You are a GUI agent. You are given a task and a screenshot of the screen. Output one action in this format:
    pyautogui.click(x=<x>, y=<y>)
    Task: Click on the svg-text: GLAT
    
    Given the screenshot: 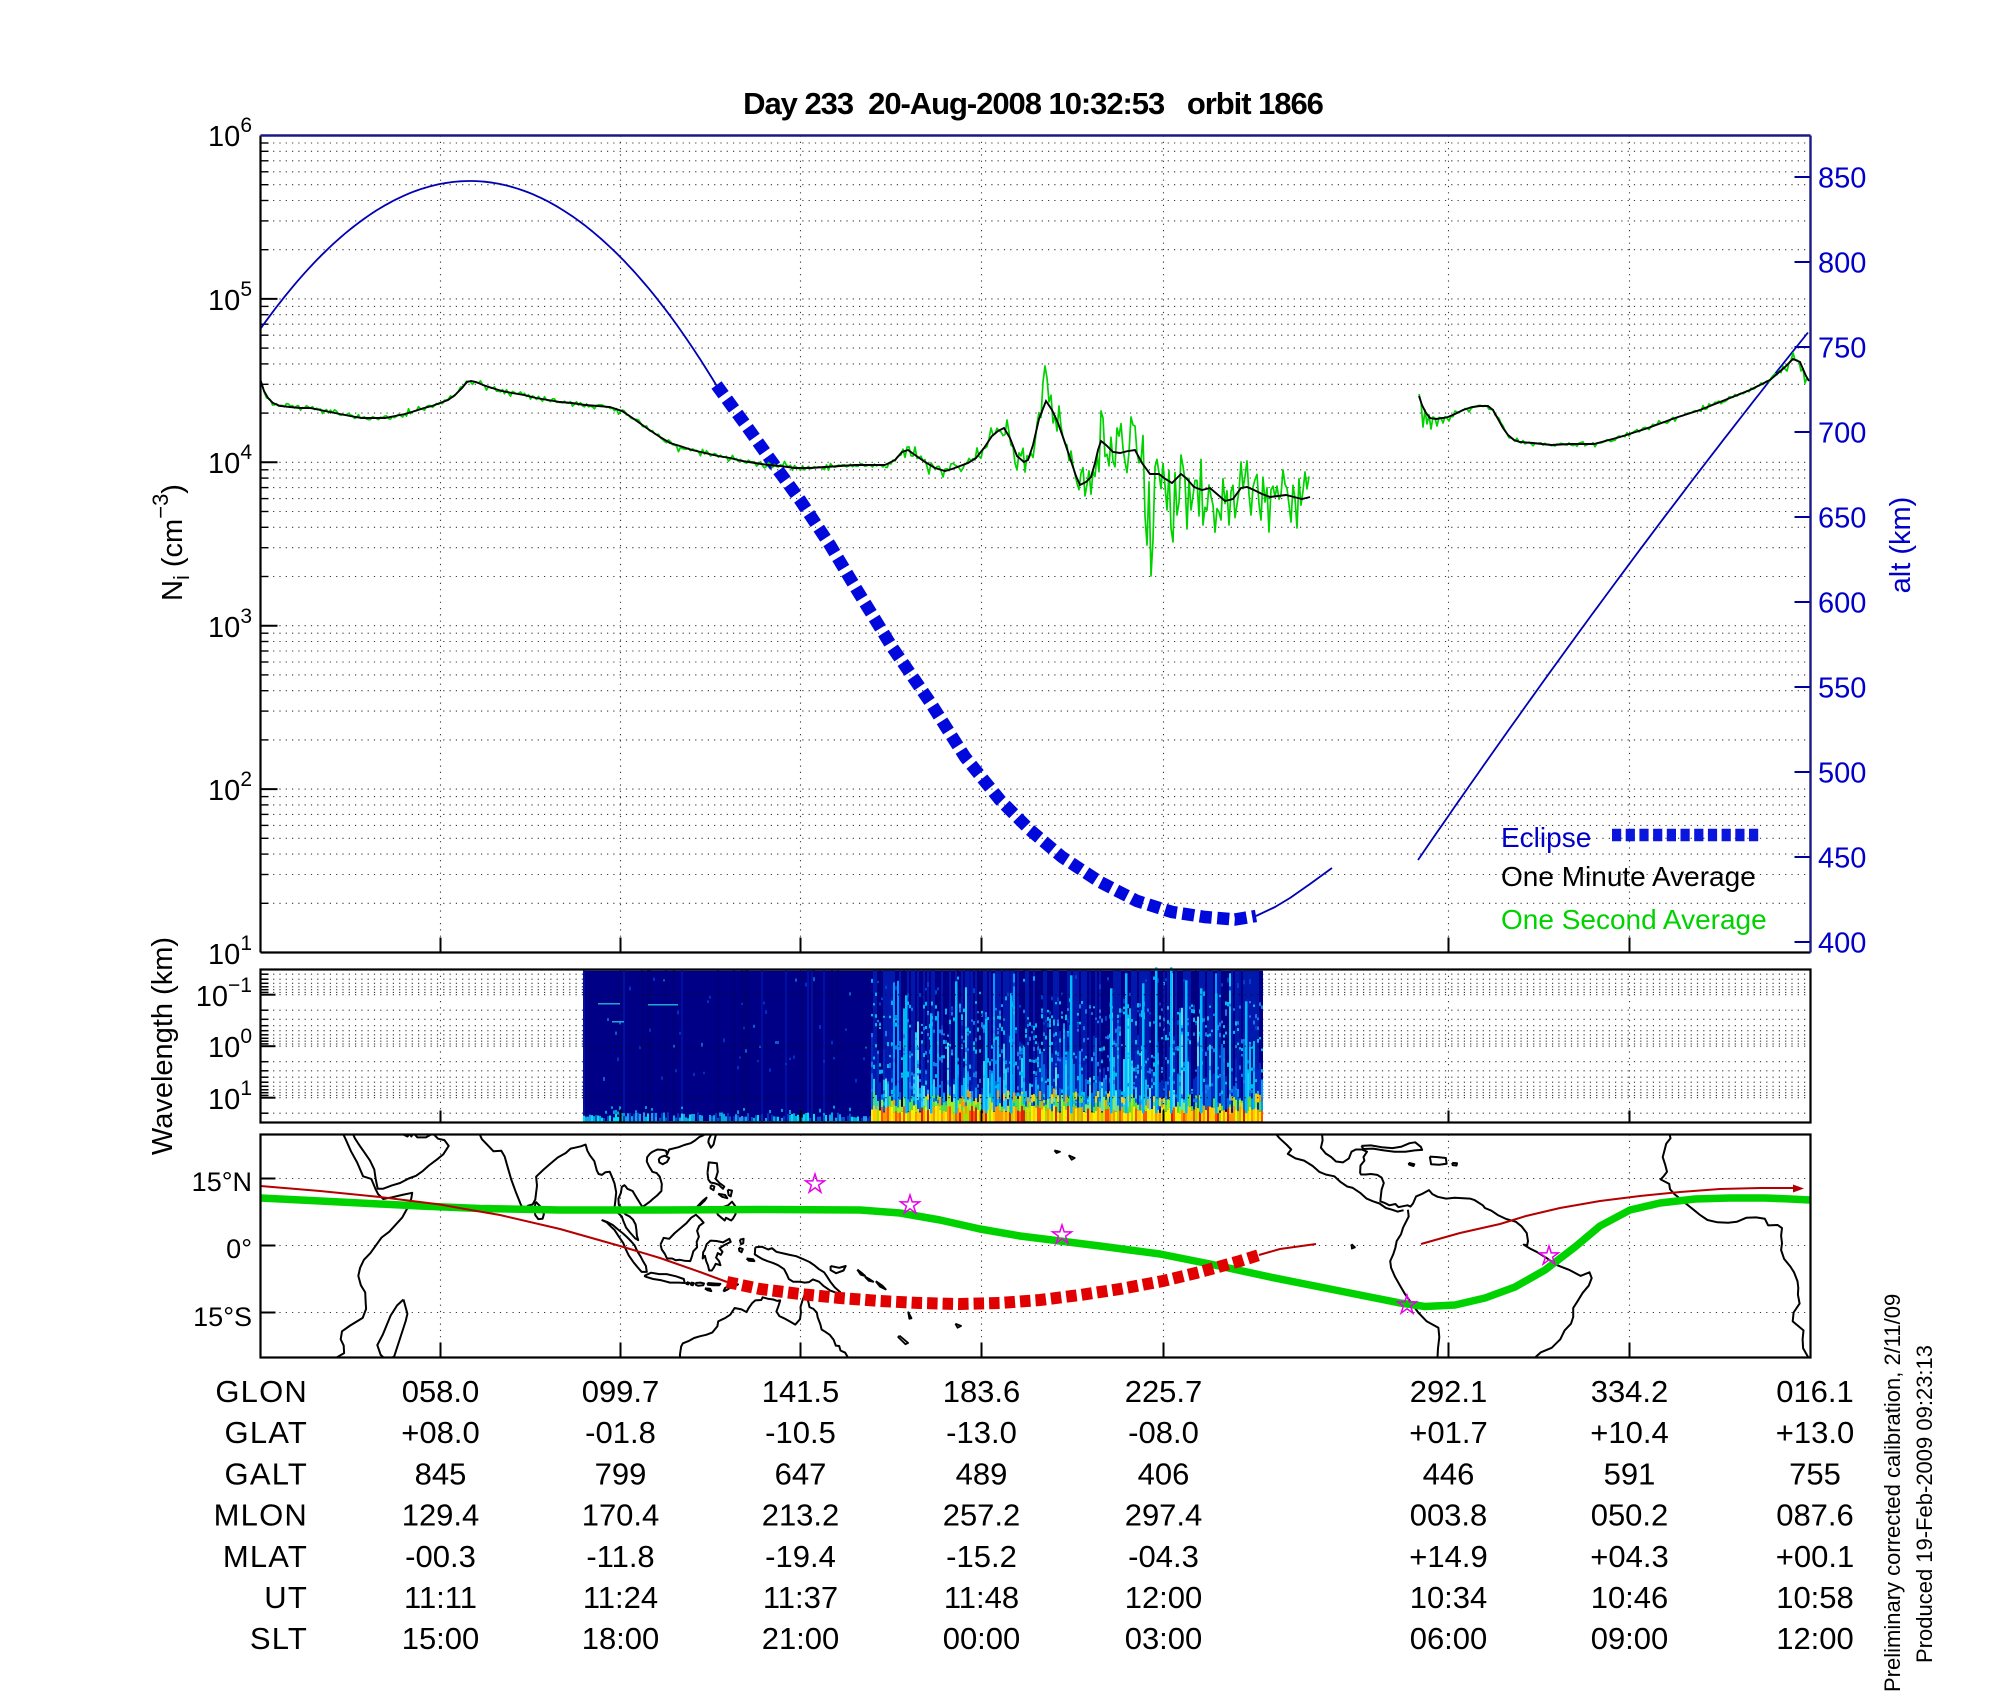 What is the action you would take?
    pyautogui.click(x=266, y=1432)
    